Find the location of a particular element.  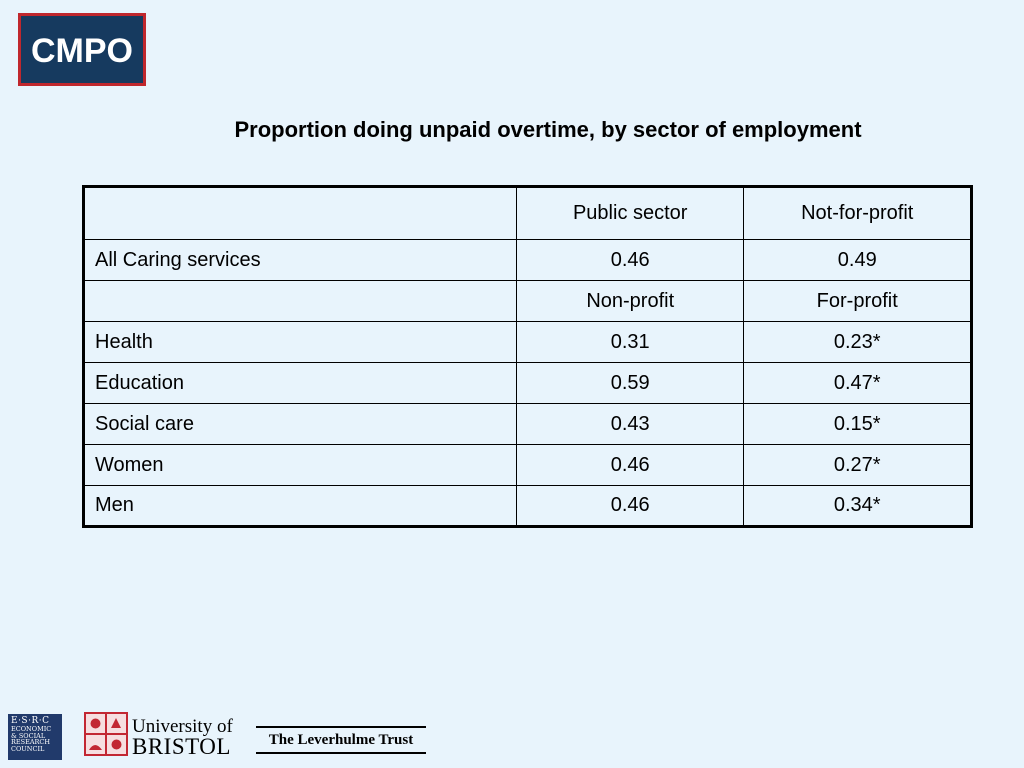

table-row: Education 0.59 0.47* is located at coordinates (527, 383).